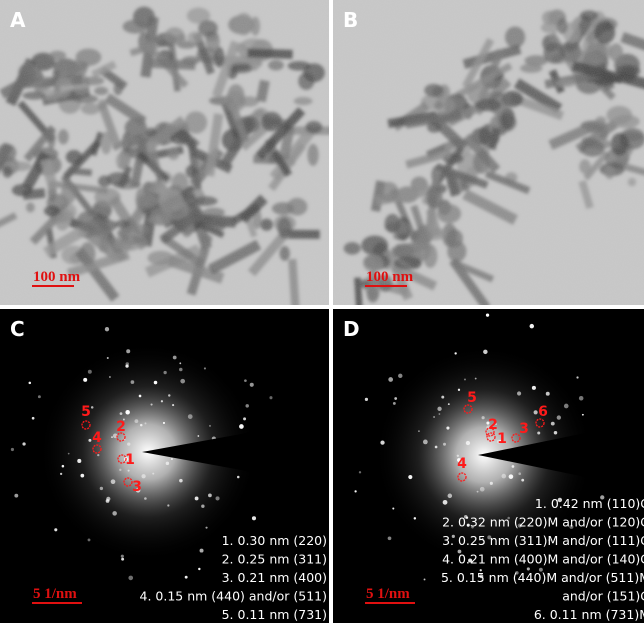  What do you see at coordinates (543, 559) in the screenshot?
I see `legend-line: 4. 0.21 nm (400)M and/or (140)G` at bounding box center [543, 559].